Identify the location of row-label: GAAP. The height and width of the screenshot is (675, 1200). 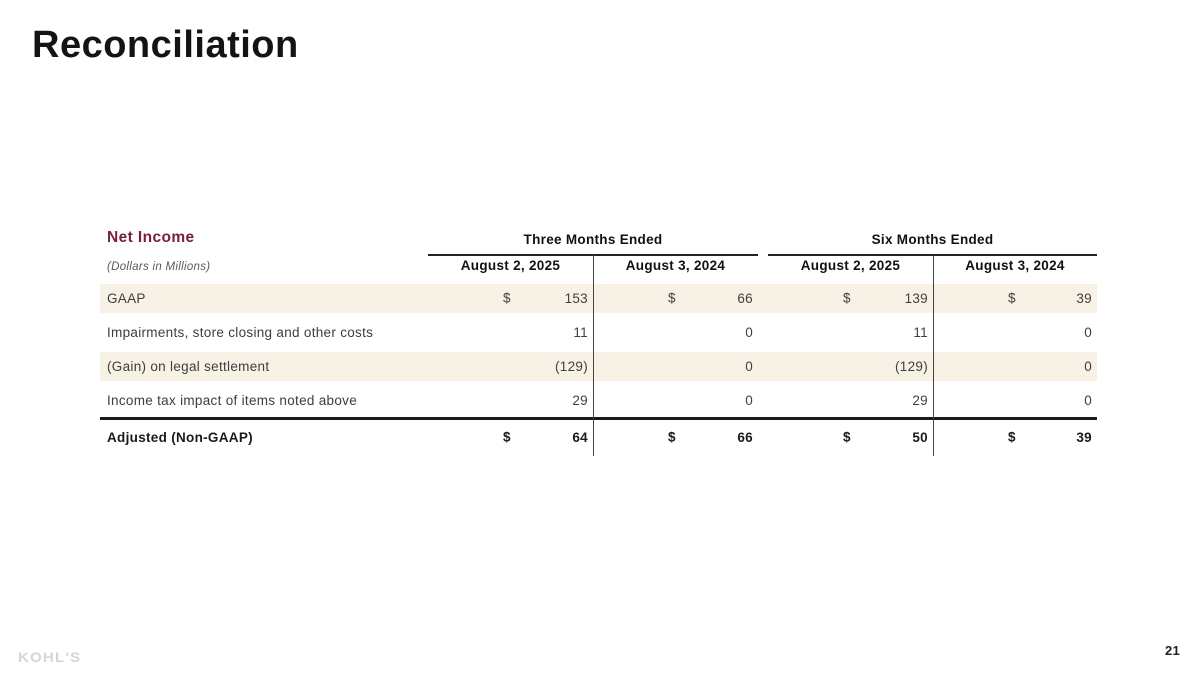
(126, 298).